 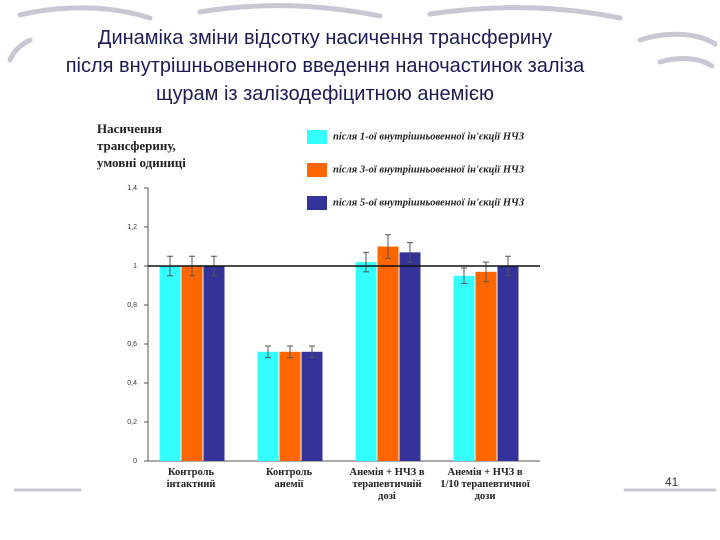 I want to click on y-axis-label: Насичення, so click(x=129, y=128).